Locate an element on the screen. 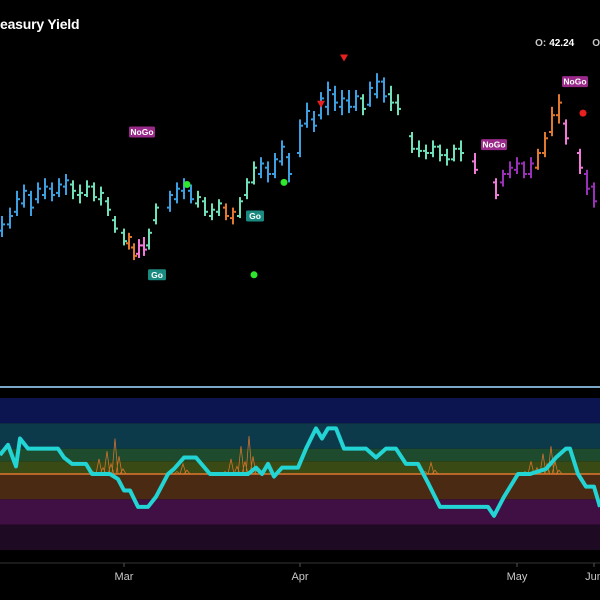 Image resolution: width=600 pixels, height=600 pixels. time-axis: Mar Apr May Jun is located at coordinates (357, 573).